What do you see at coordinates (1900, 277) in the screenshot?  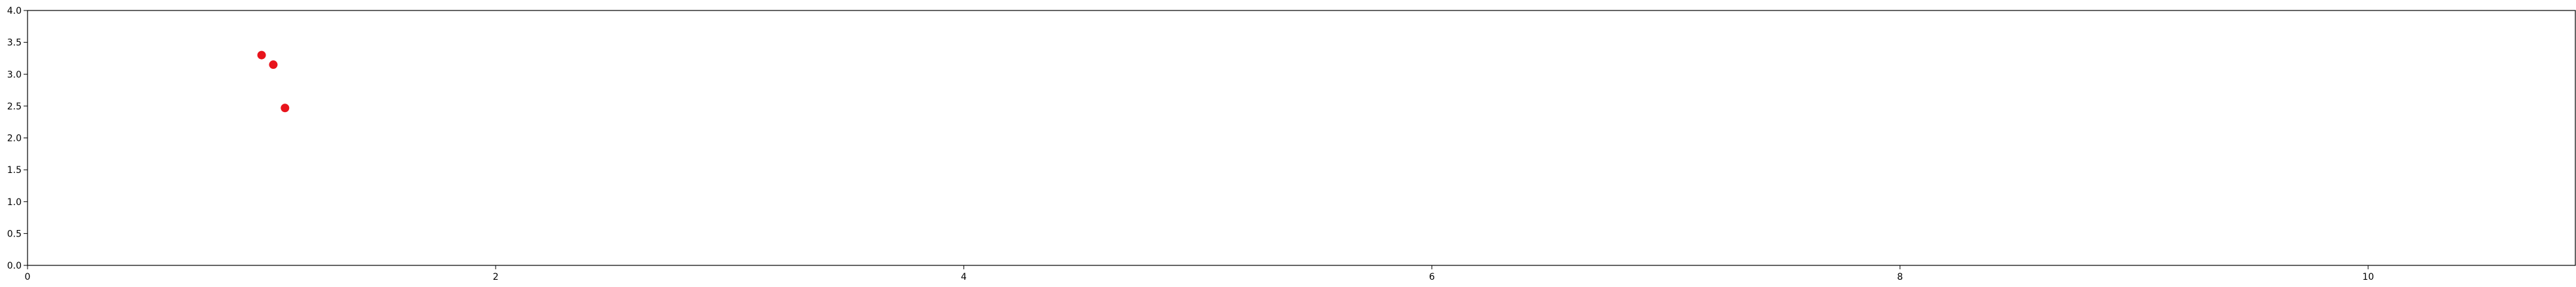 I see `x-tick-label: 8` at bounding box center [1900, 277].